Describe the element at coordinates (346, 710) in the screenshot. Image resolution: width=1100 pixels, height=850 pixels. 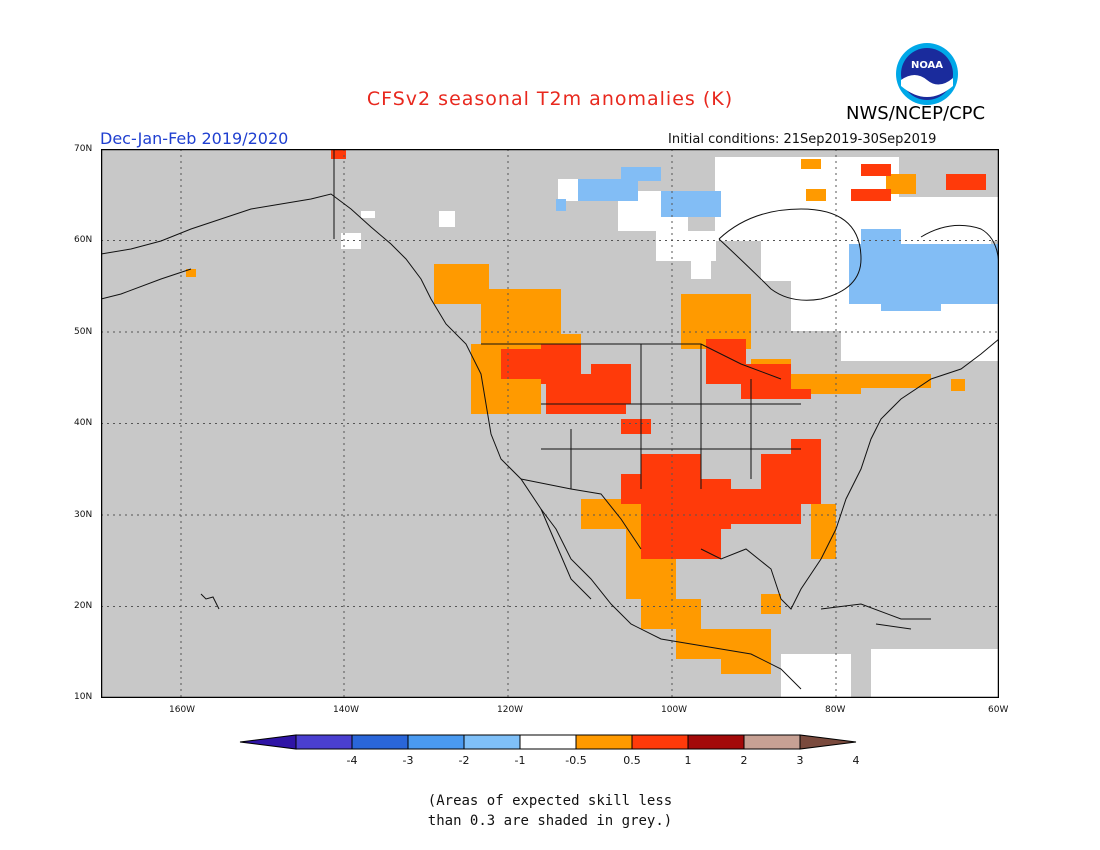
I see `lon-label: 140W` at that location.